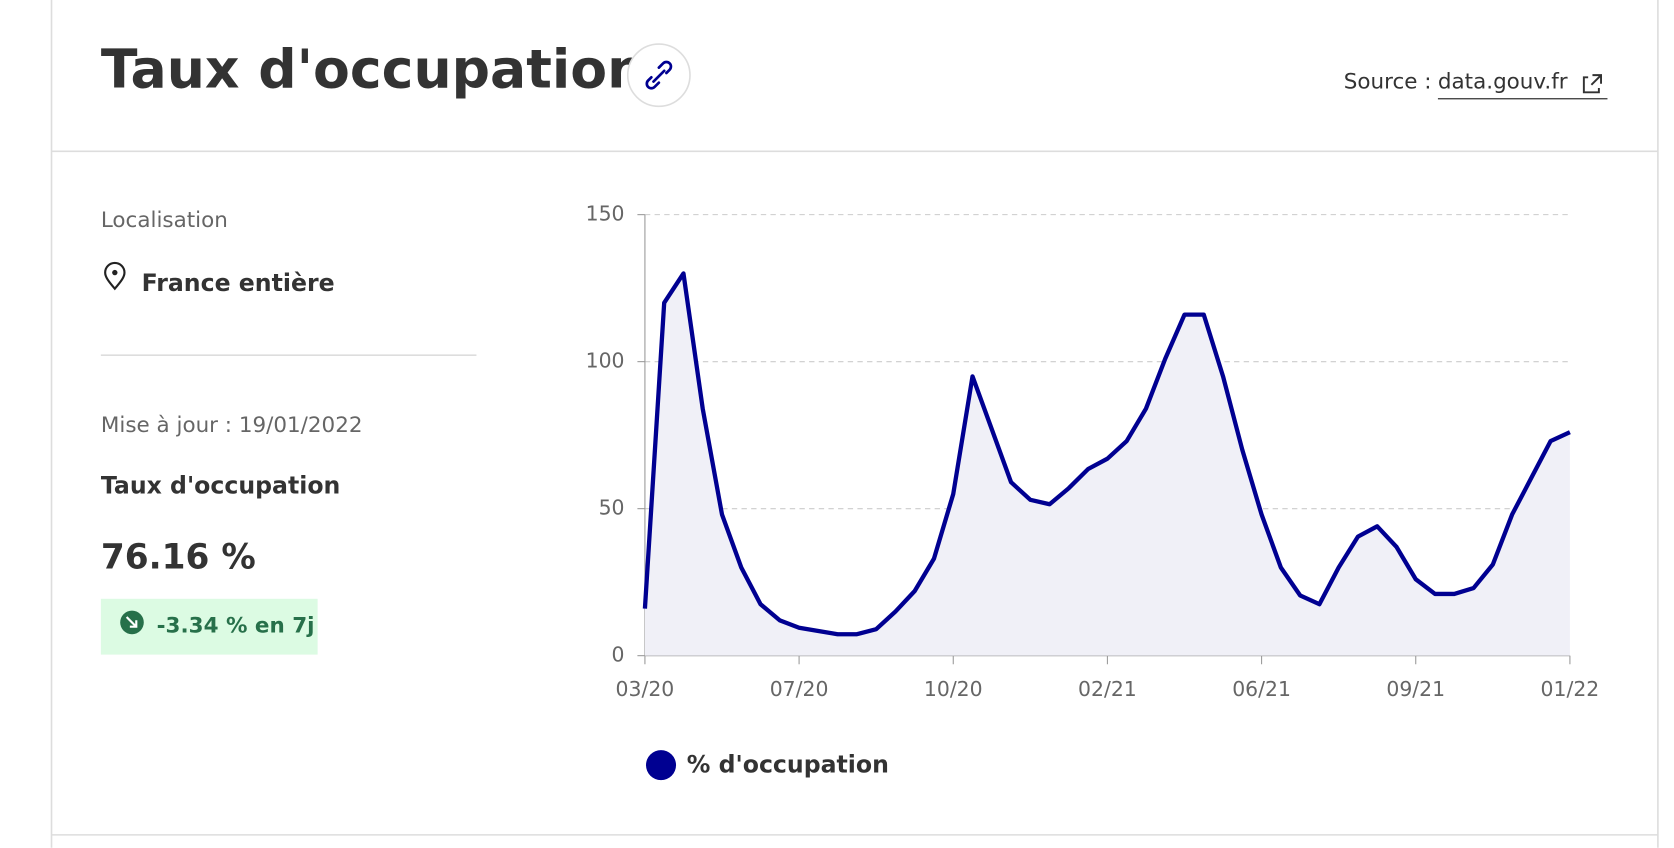 This screenshot has height=848, width=1674. Describe the element at coordinates (953, 689) in the screenshot. I see `x-tick-label: 10/20` at that location.